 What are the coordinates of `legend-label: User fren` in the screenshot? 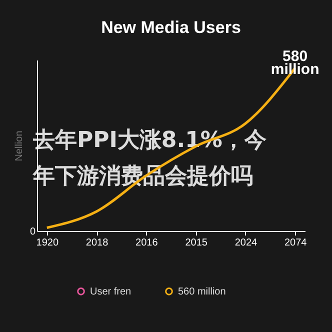 It's located at (111, 292).